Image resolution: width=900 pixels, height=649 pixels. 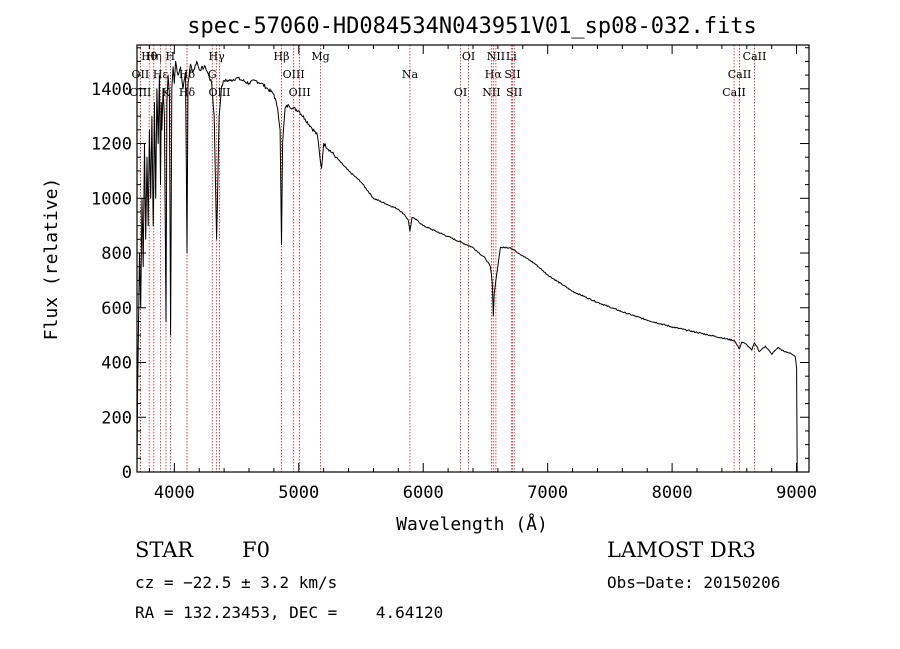 What do you see at coordinates (116, 418) in the screenshot?
I see `y-tick-label: 200` at bounding box center [116, 418].